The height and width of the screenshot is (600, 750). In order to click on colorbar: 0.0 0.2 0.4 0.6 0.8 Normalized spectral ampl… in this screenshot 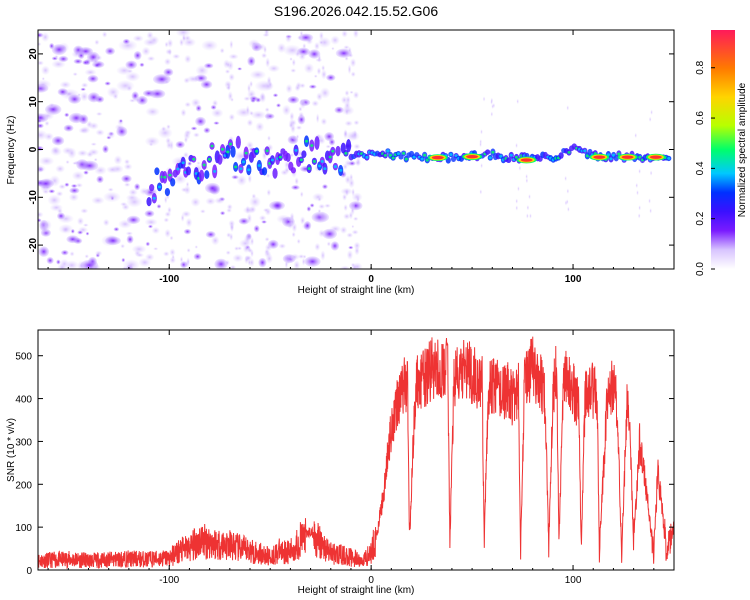, I will do `click(721, 153)`.